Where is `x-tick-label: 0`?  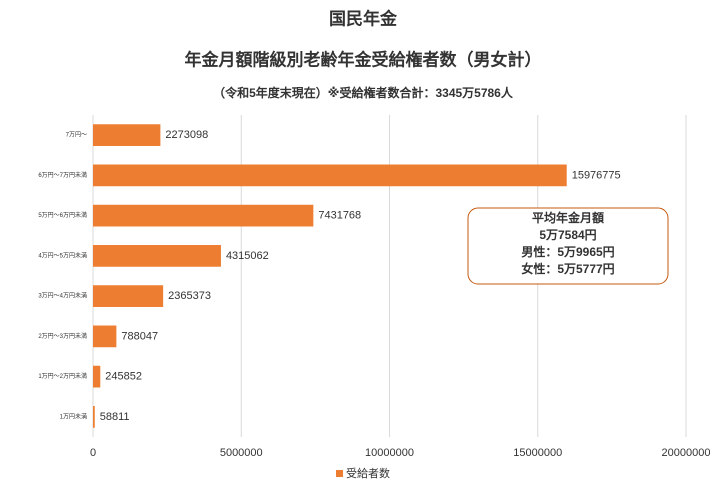
x-tick-label: 0 is located at coordinates (93, 453).